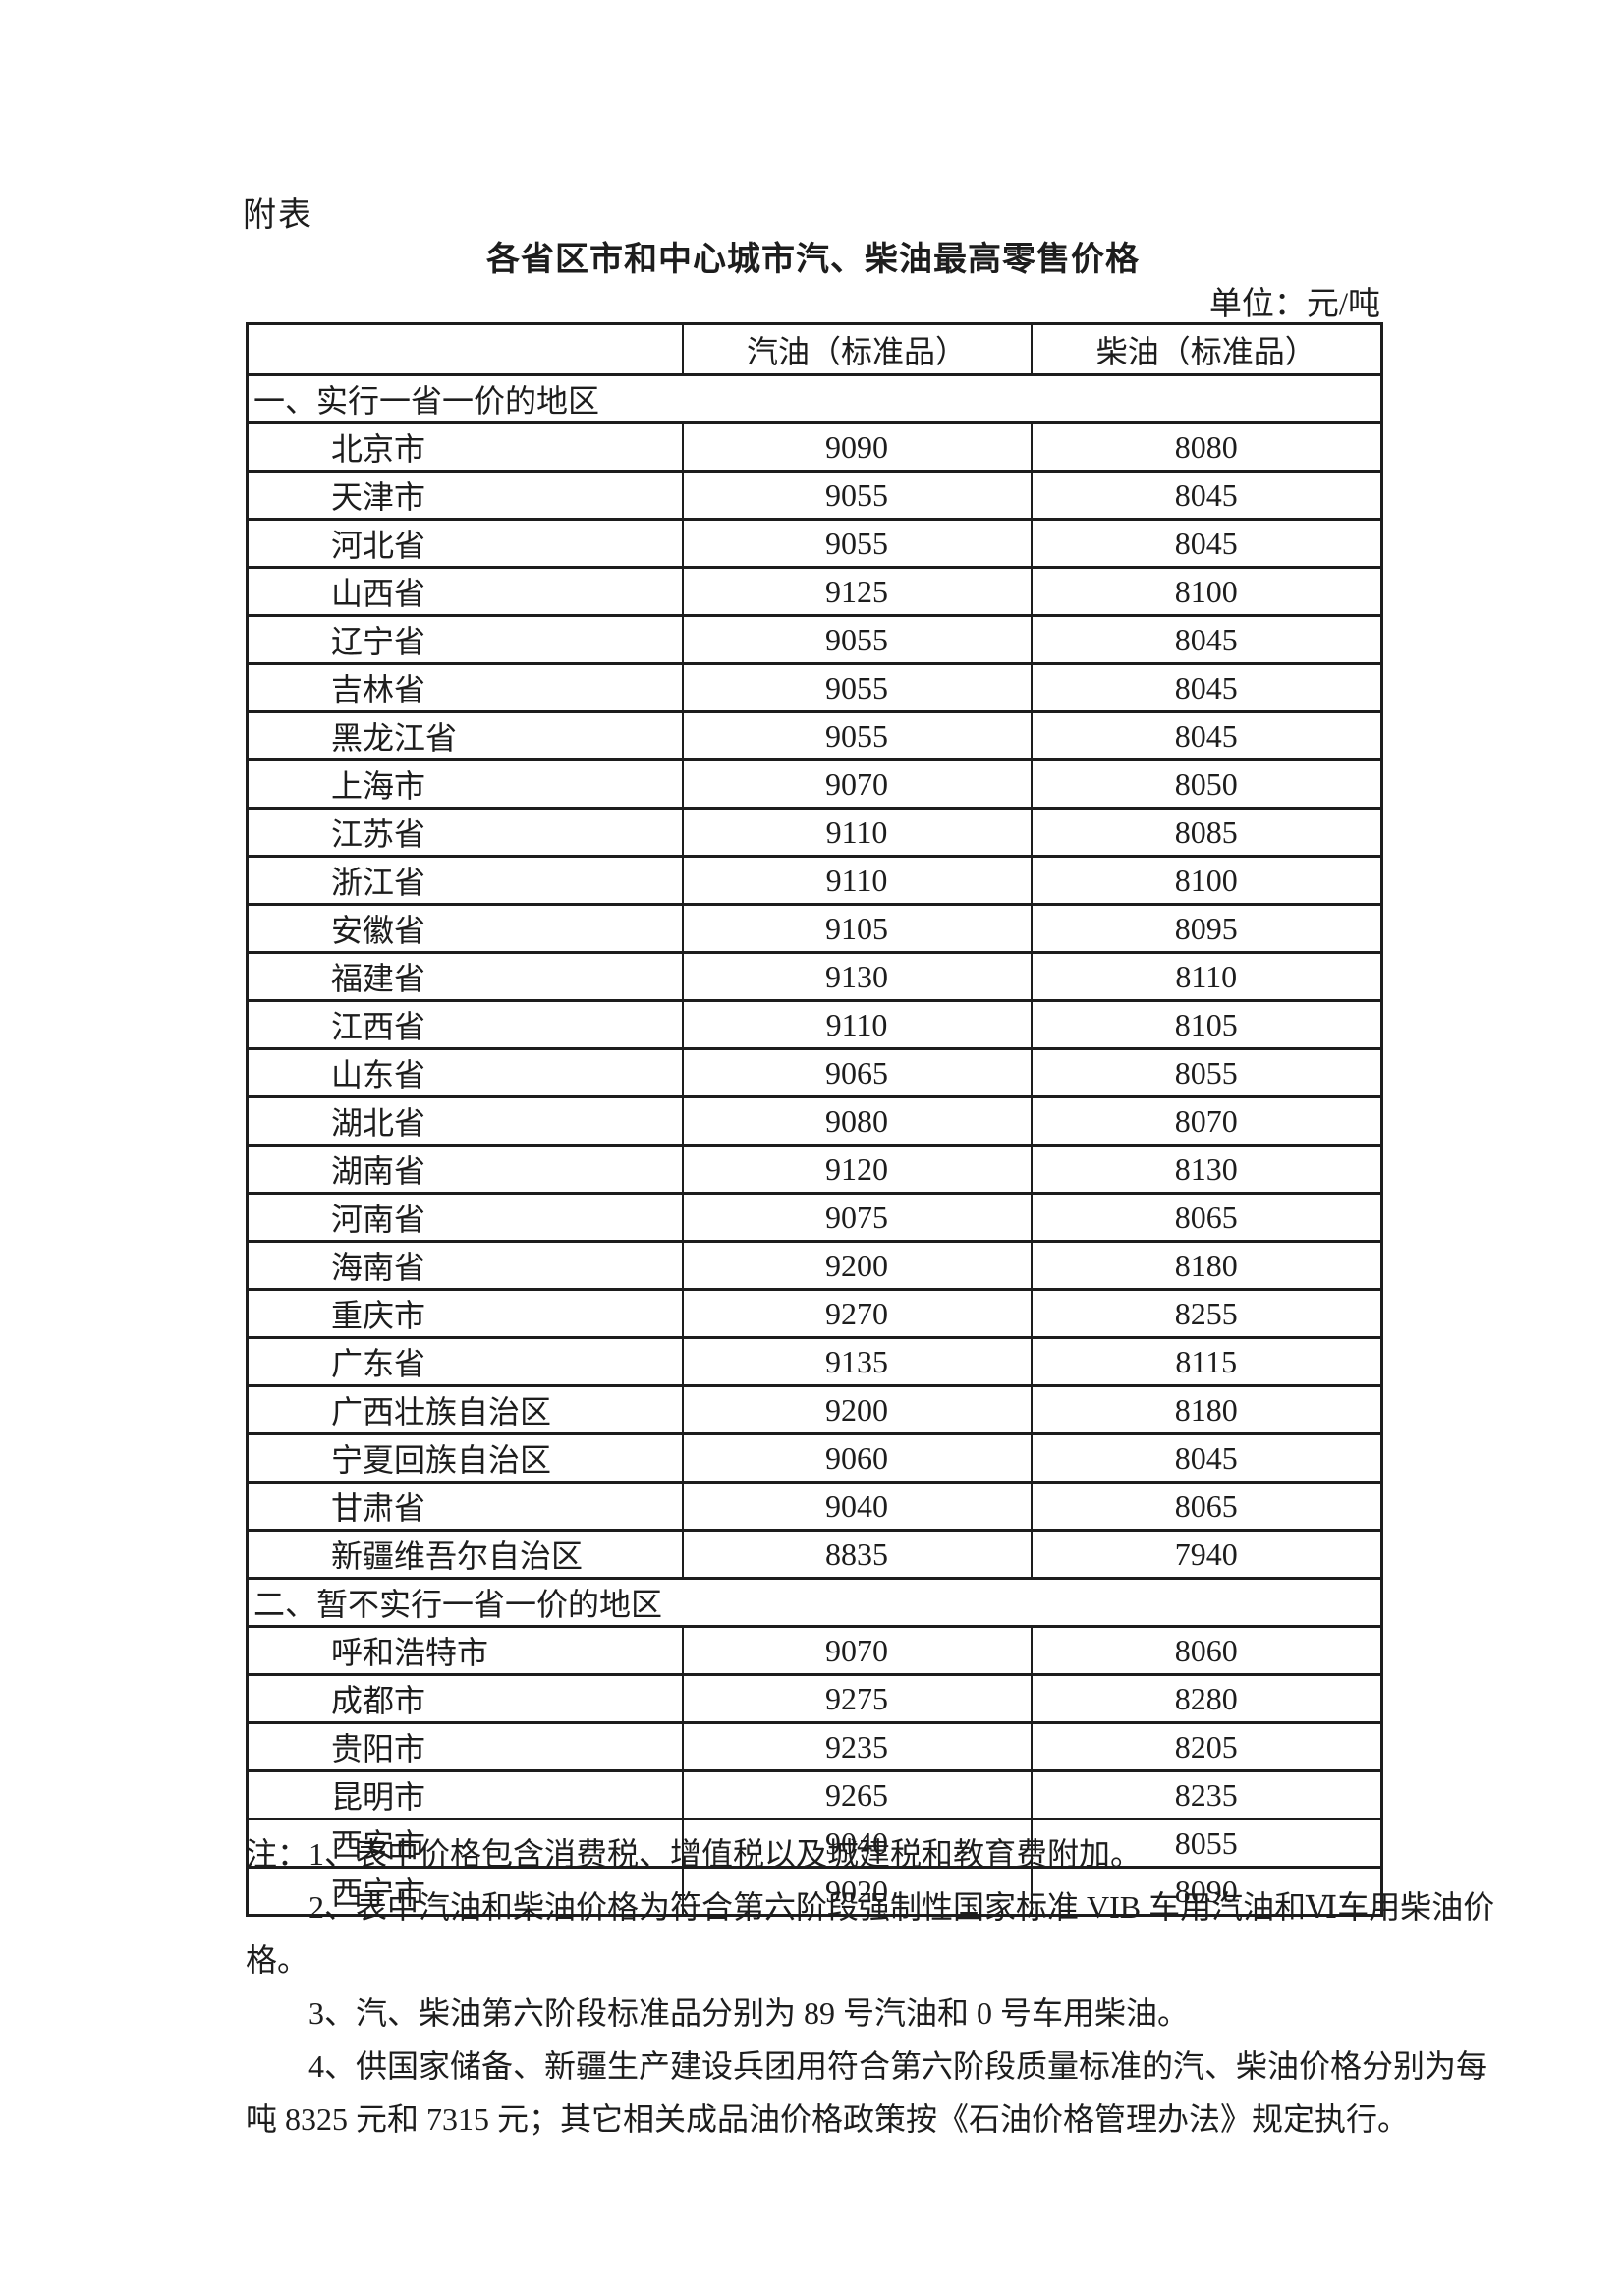 Image resolution: width=1623 pixels, height=2296 pixels. Describe the element at coordinates (857, 1072) in the screenshot. I see `gasoline-price-cell: 9065` at that location.